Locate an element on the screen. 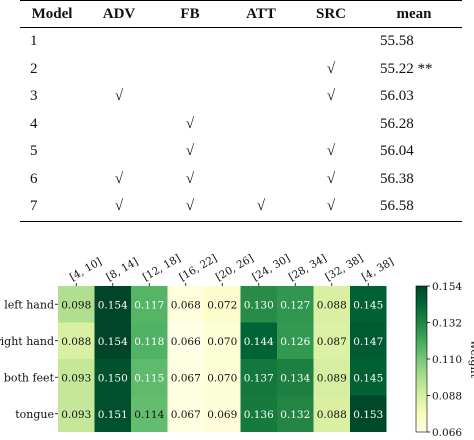  heatmap-cell-label: 0.153 is located at coordinates (368, 415).